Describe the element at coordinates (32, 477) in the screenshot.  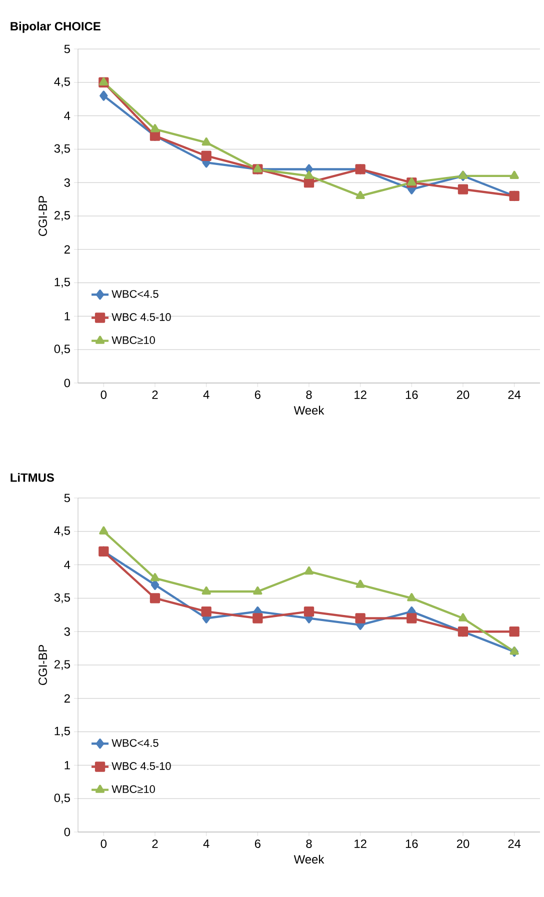
I see `chart-title: LiTMUS` at that location.